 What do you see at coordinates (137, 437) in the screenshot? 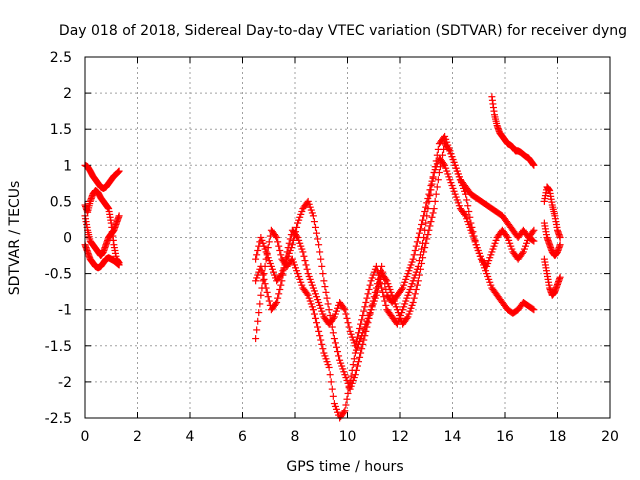
I see `x-tick-label: 2` at bounding box center [137, 437].